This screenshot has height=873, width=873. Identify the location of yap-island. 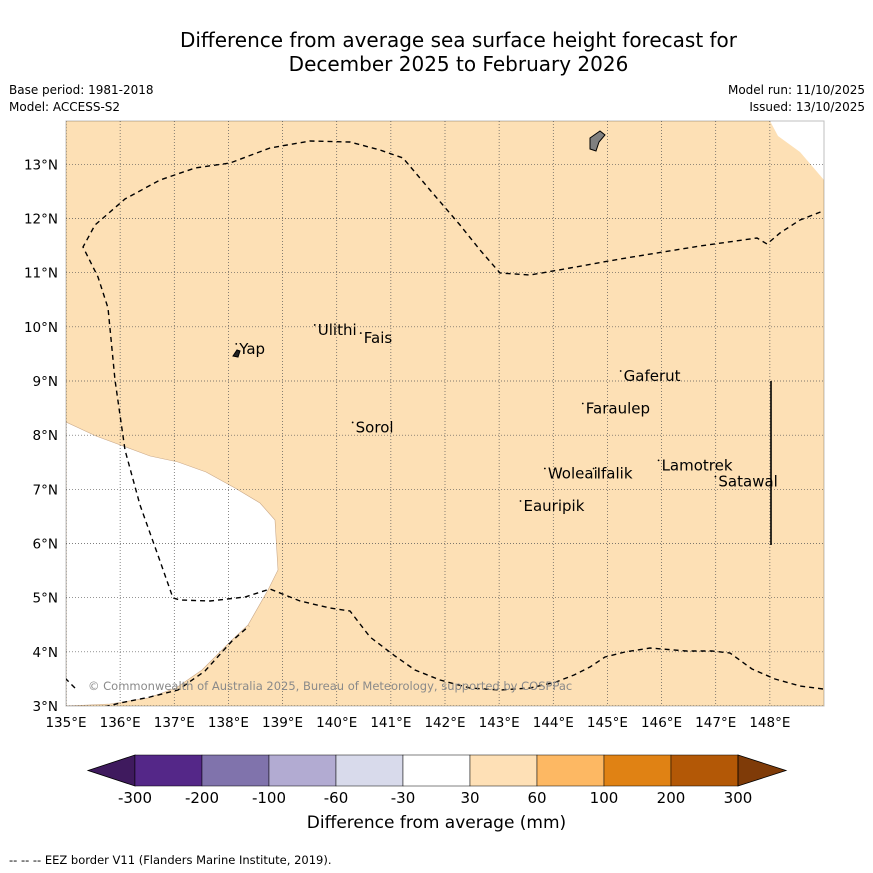
(236, 353).